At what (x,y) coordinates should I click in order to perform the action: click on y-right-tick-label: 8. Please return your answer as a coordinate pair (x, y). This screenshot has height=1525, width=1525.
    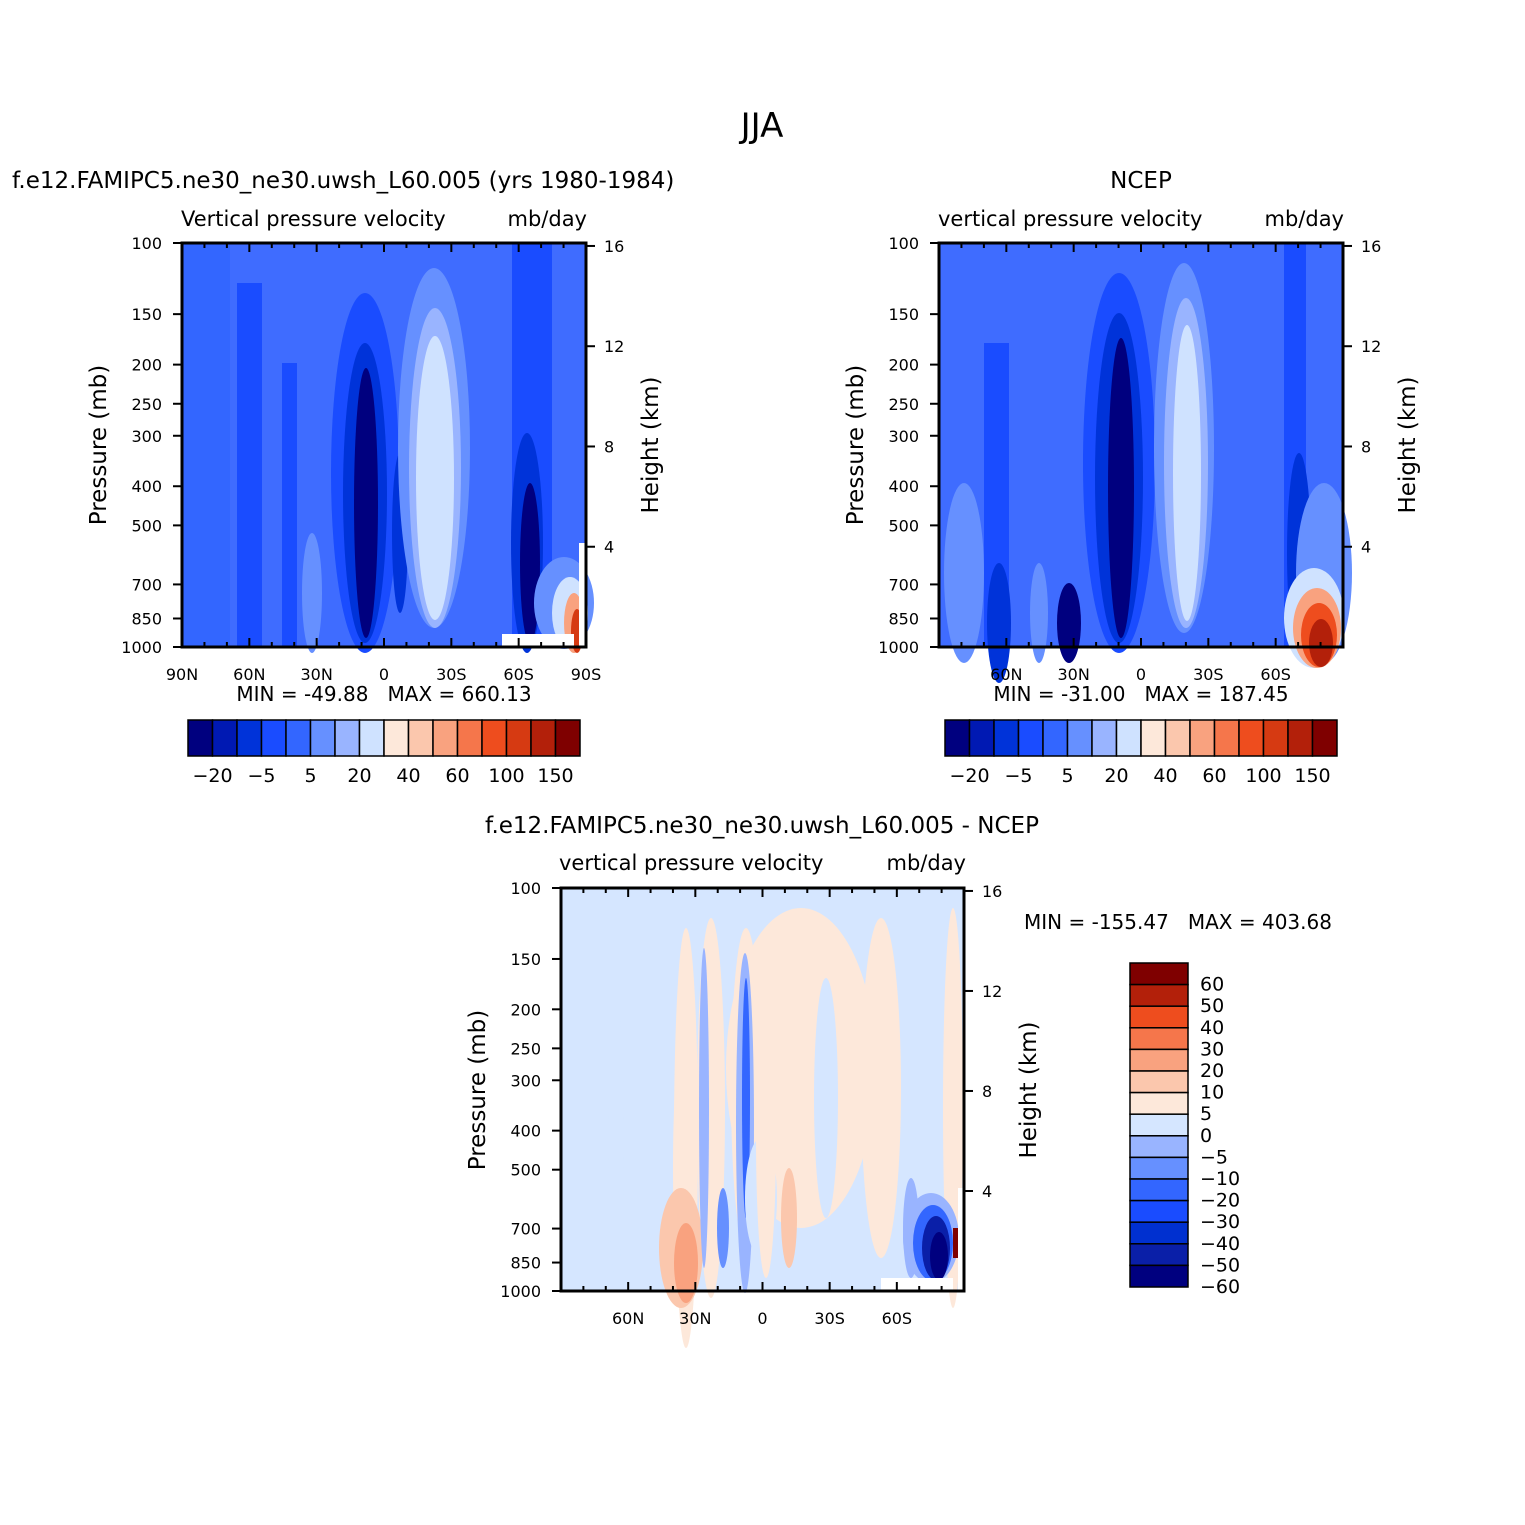
    Looking at the image, I should click on (609, 446).